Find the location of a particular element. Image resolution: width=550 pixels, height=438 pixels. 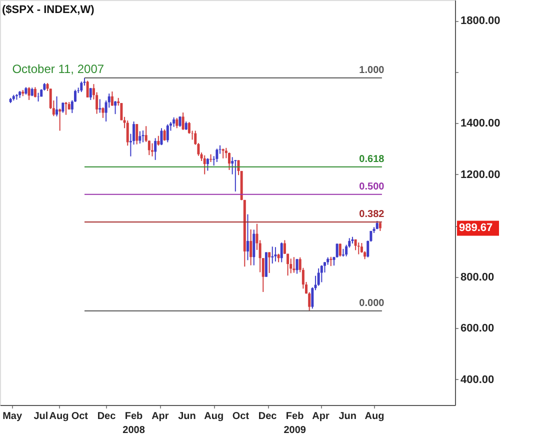

chart-title: ($SPX - INDEX,W) is located at coordinates (48, 10).